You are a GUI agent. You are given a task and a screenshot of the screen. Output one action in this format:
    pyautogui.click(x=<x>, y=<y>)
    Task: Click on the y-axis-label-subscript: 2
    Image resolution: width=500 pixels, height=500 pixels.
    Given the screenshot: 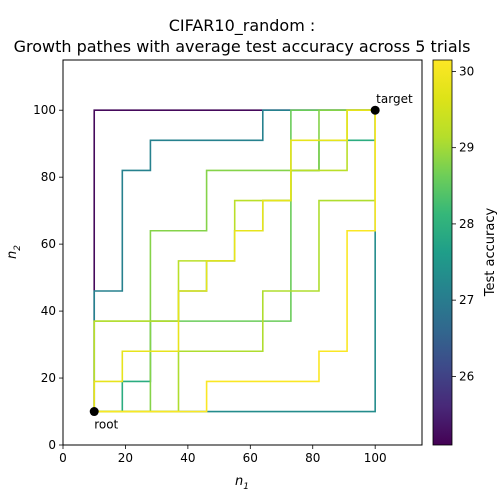 What is the action you would take?
    pyautogui.click(x=18, y=248)
    